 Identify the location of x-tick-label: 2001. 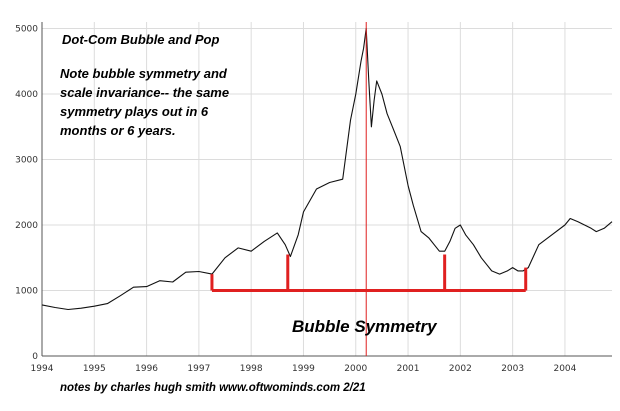
(408, 369).